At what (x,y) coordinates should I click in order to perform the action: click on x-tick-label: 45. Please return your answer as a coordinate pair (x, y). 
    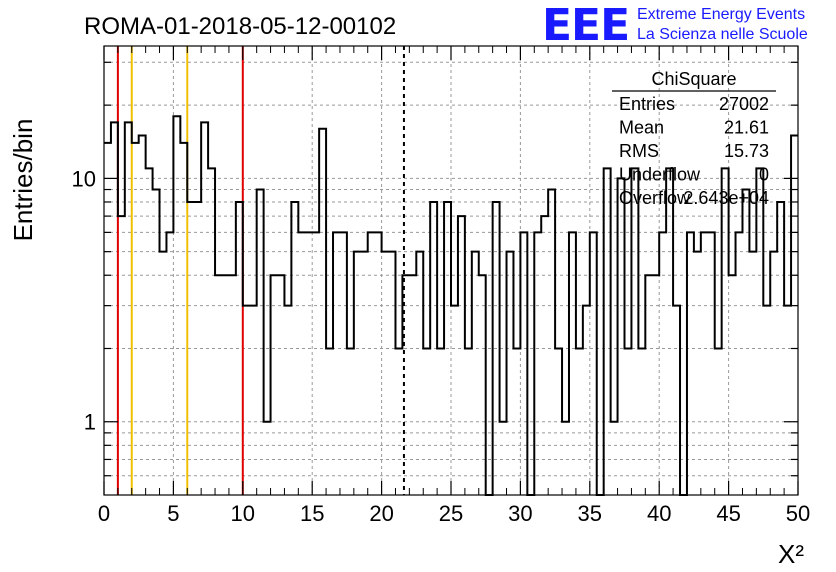
    Looking at the image, I should click on (728, 513).